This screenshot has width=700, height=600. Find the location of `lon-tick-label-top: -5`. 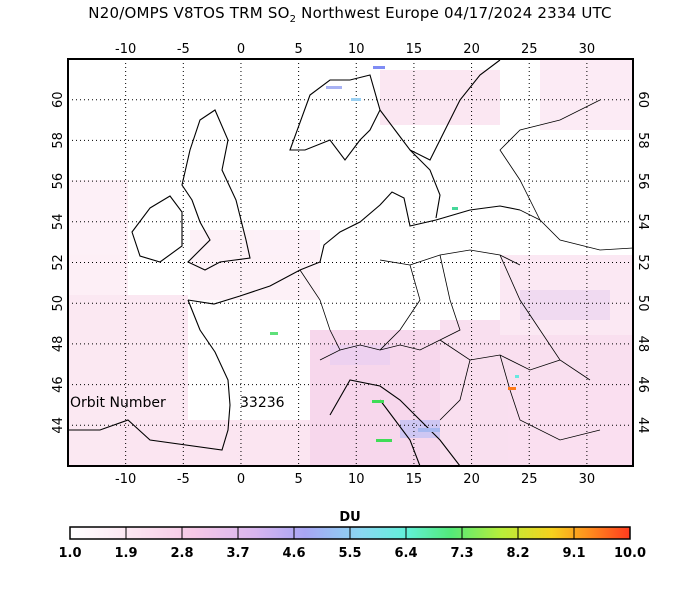

lon-tick-label-top: -5 is located at coordinates (183, 49).